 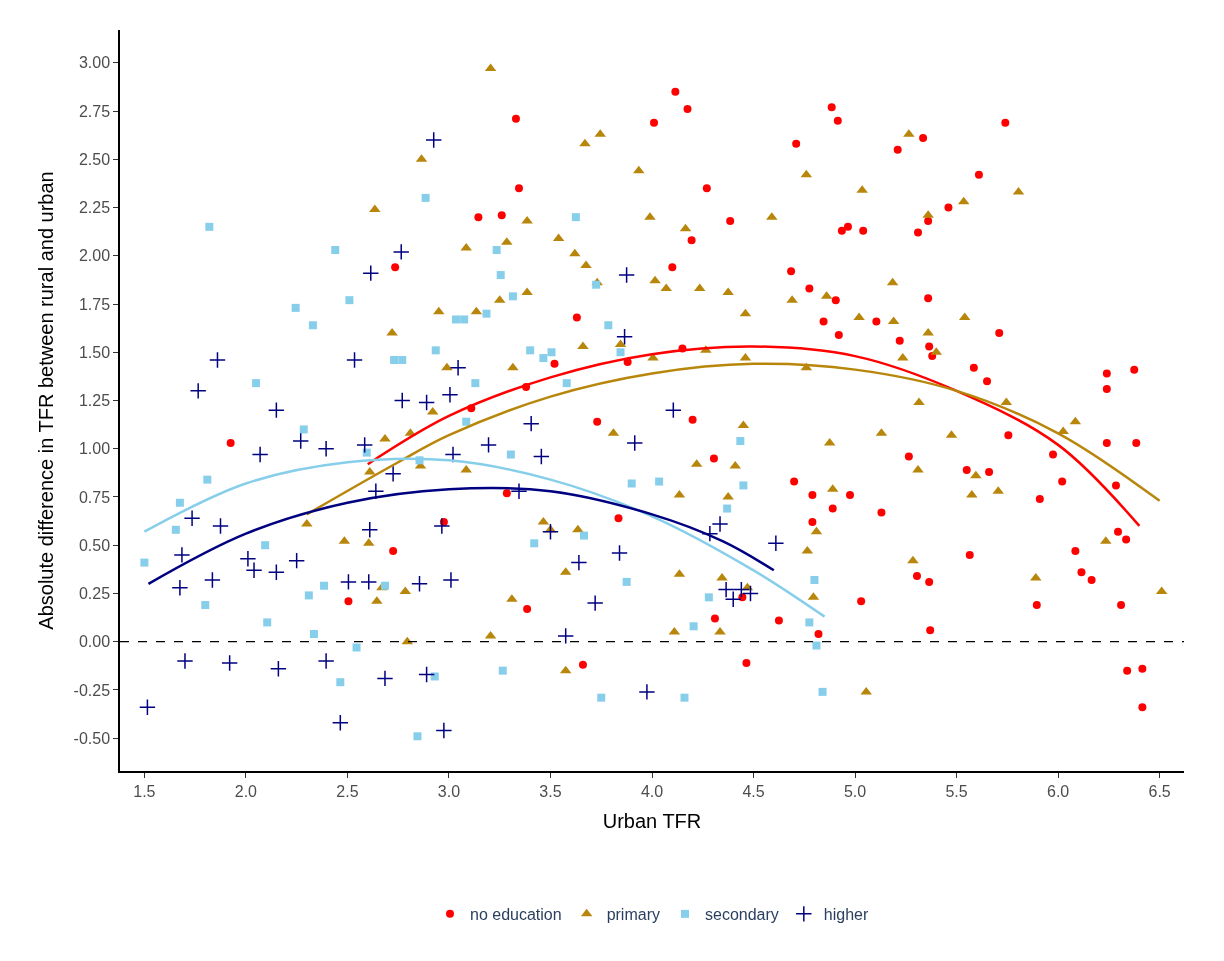 I want to click on y-tick-label: 1.00, so click(x=94, y=449).